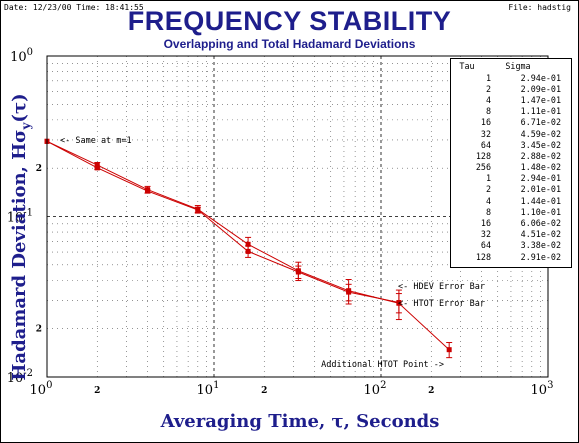 This screenshot has width=579, height=443. Describe the element at coordinates (441, 287) in the screenshot. I see `annotation-text: <- HDEV Error Bar` at that location.